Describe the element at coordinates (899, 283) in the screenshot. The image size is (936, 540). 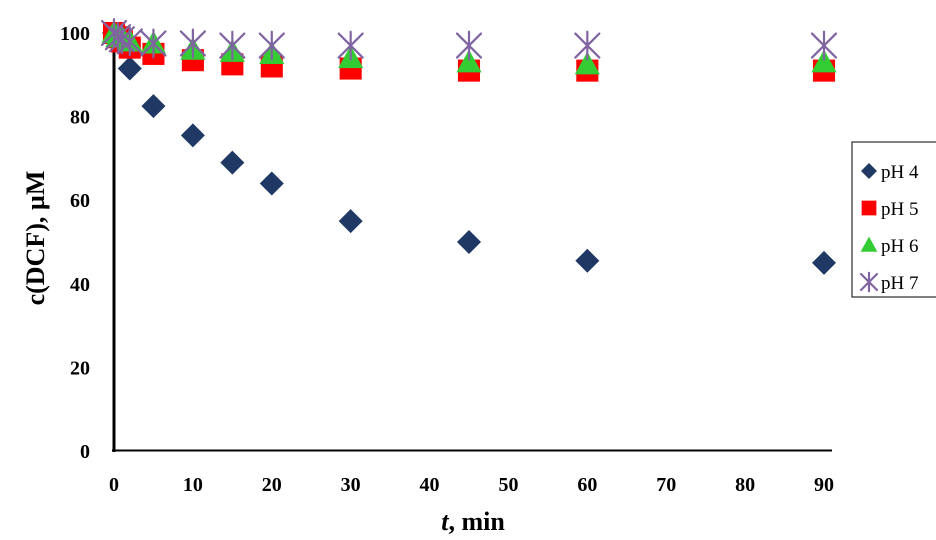
I see `legend-label-ph-7: pH 7` at that location.